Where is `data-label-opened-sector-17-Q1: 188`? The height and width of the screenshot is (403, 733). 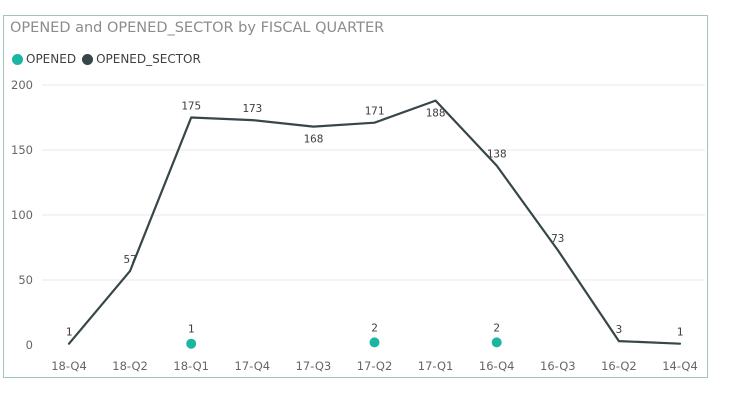
data-label-opened-sector-17-Q1: 188 is located at coordinates (436, 113).